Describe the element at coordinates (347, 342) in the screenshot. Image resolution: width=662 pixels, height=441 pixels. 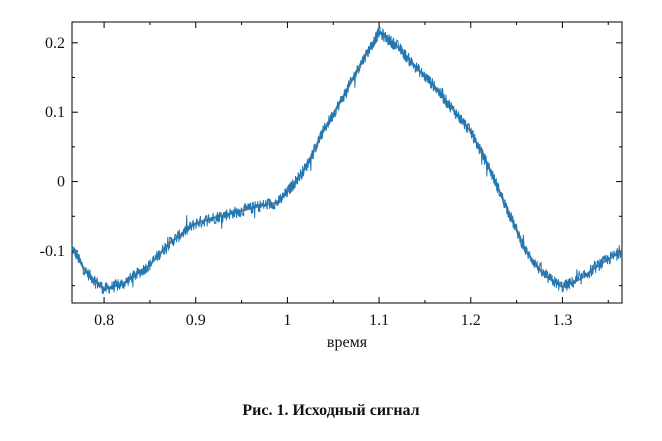
I see `x-axis-label: время` at that location.